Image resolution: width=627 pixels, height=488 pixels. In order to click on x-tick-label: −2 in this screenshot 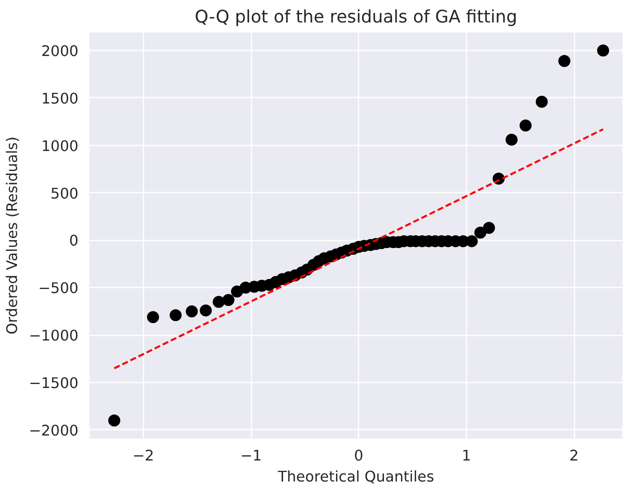, I will do `click(143, 456)`.